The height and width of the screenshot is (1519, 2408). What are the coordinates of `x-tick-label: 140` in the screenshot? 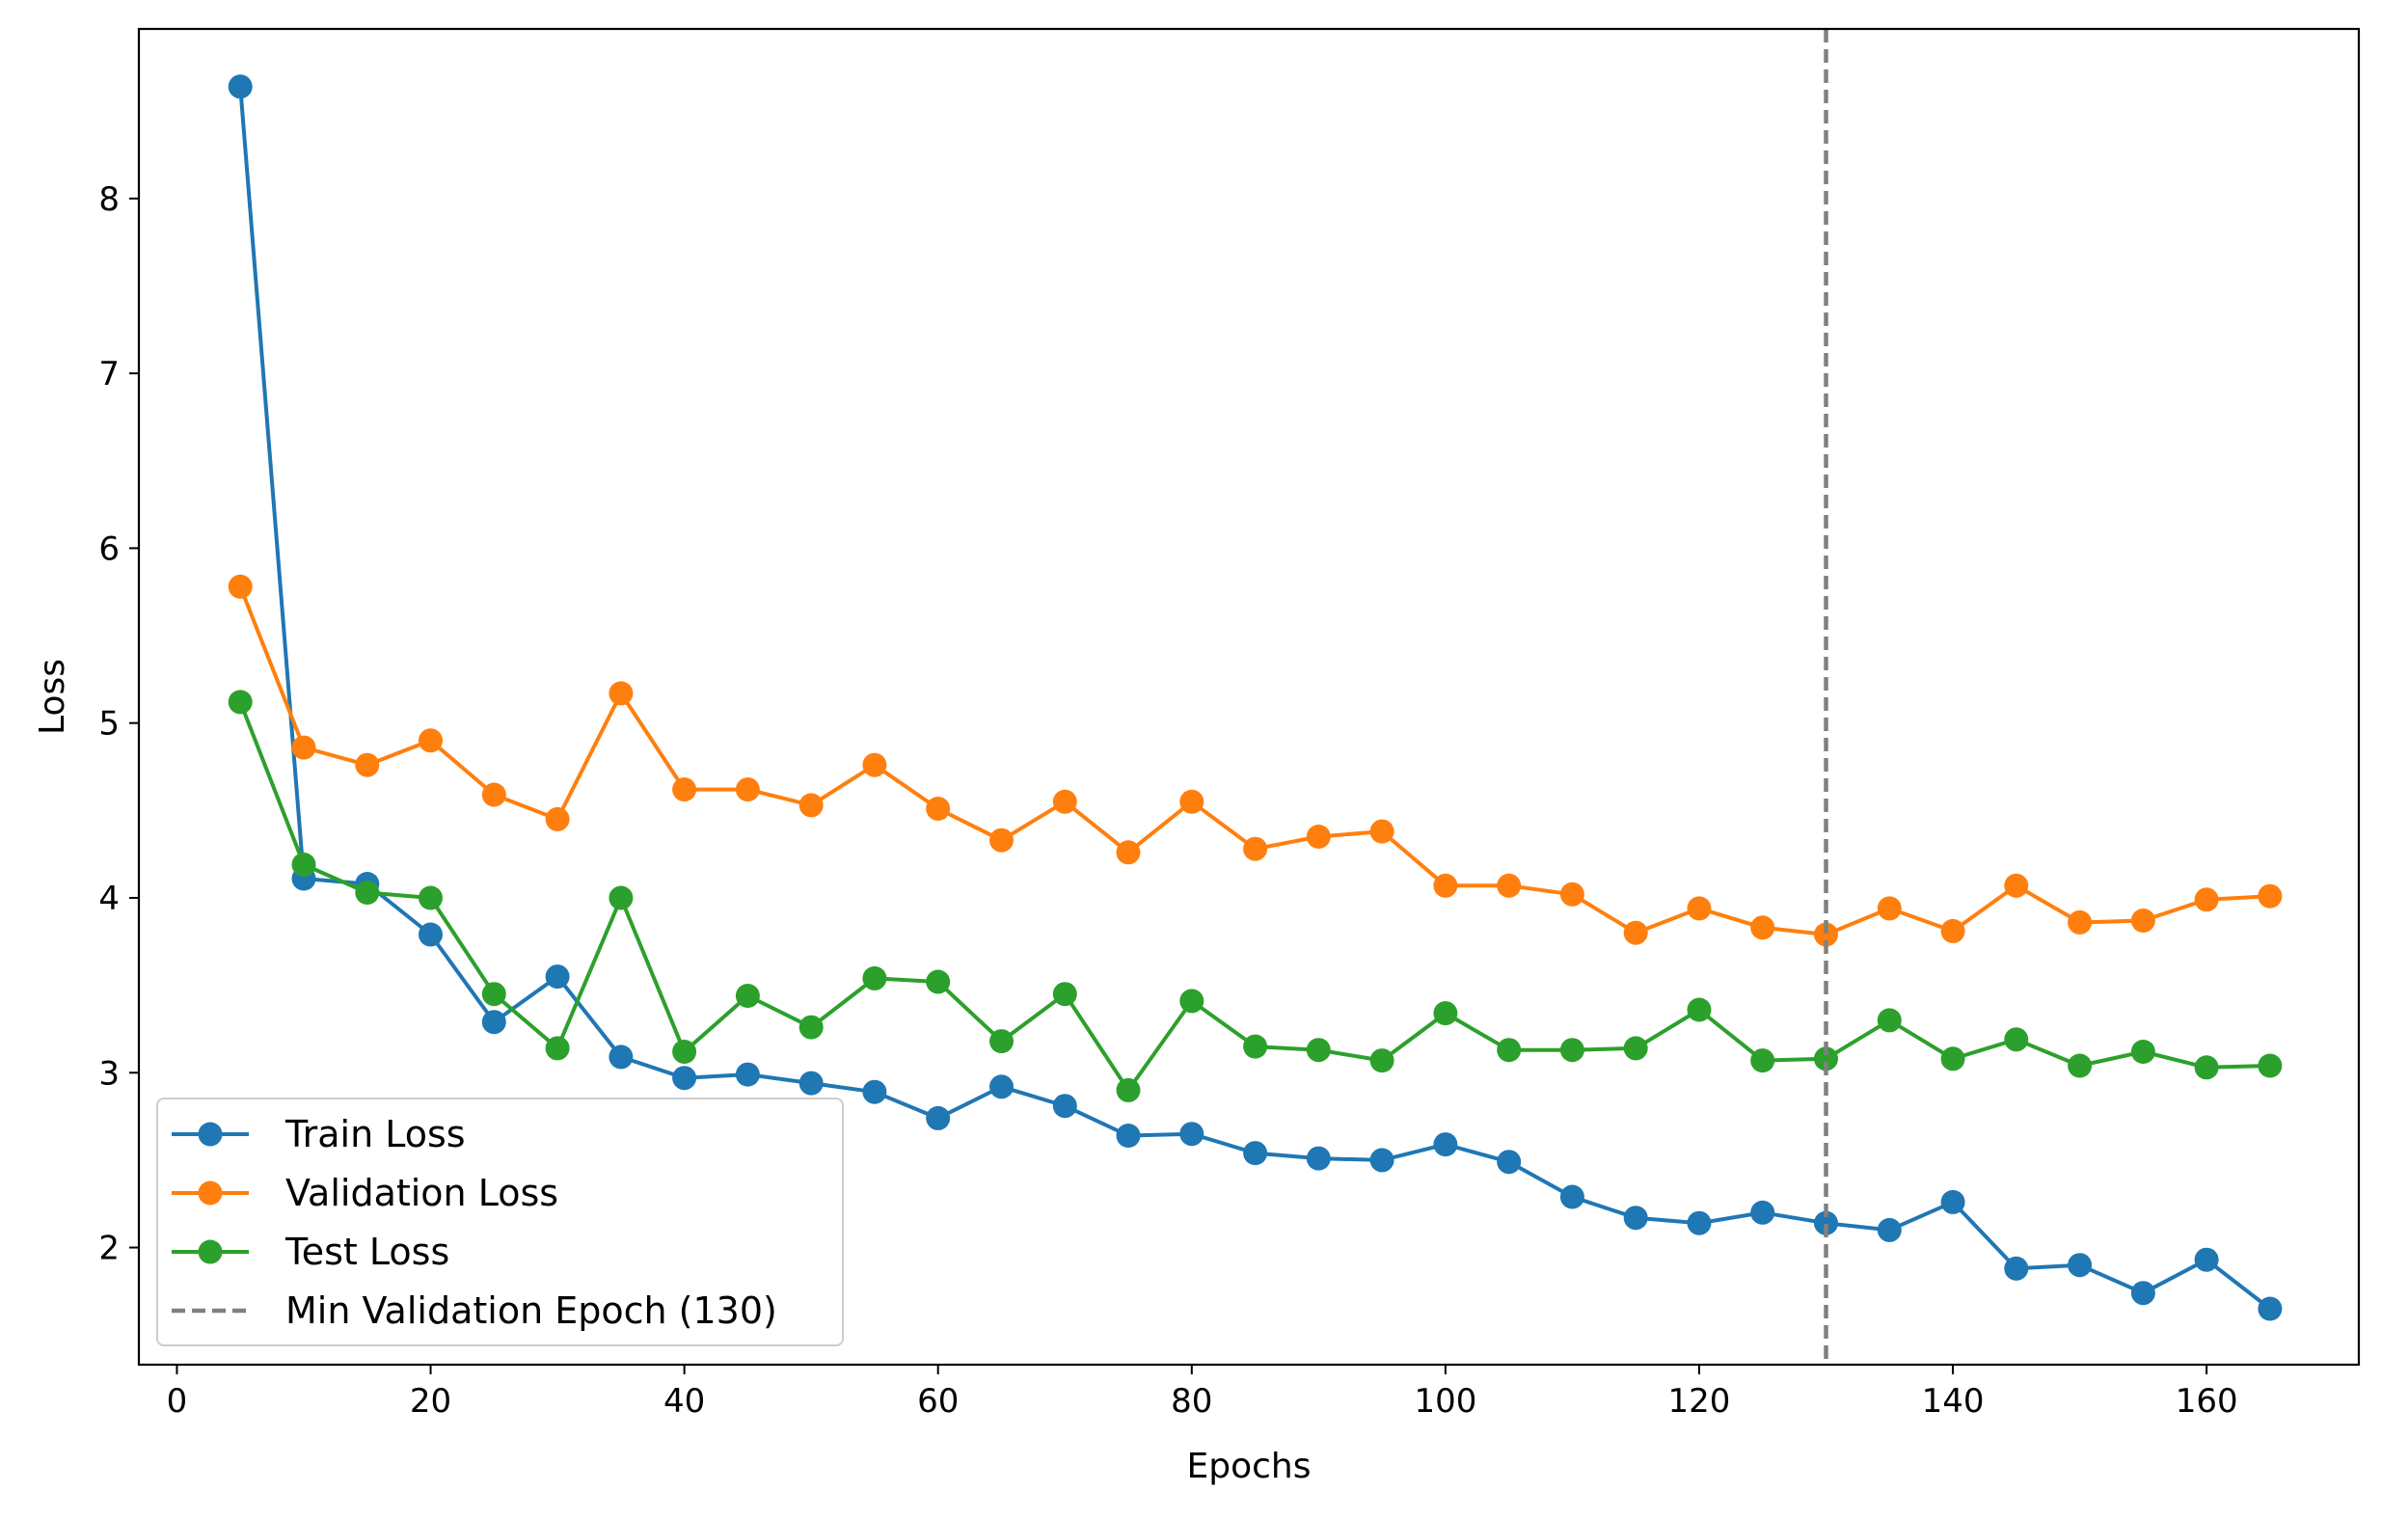 It's located at (1953, 1401).